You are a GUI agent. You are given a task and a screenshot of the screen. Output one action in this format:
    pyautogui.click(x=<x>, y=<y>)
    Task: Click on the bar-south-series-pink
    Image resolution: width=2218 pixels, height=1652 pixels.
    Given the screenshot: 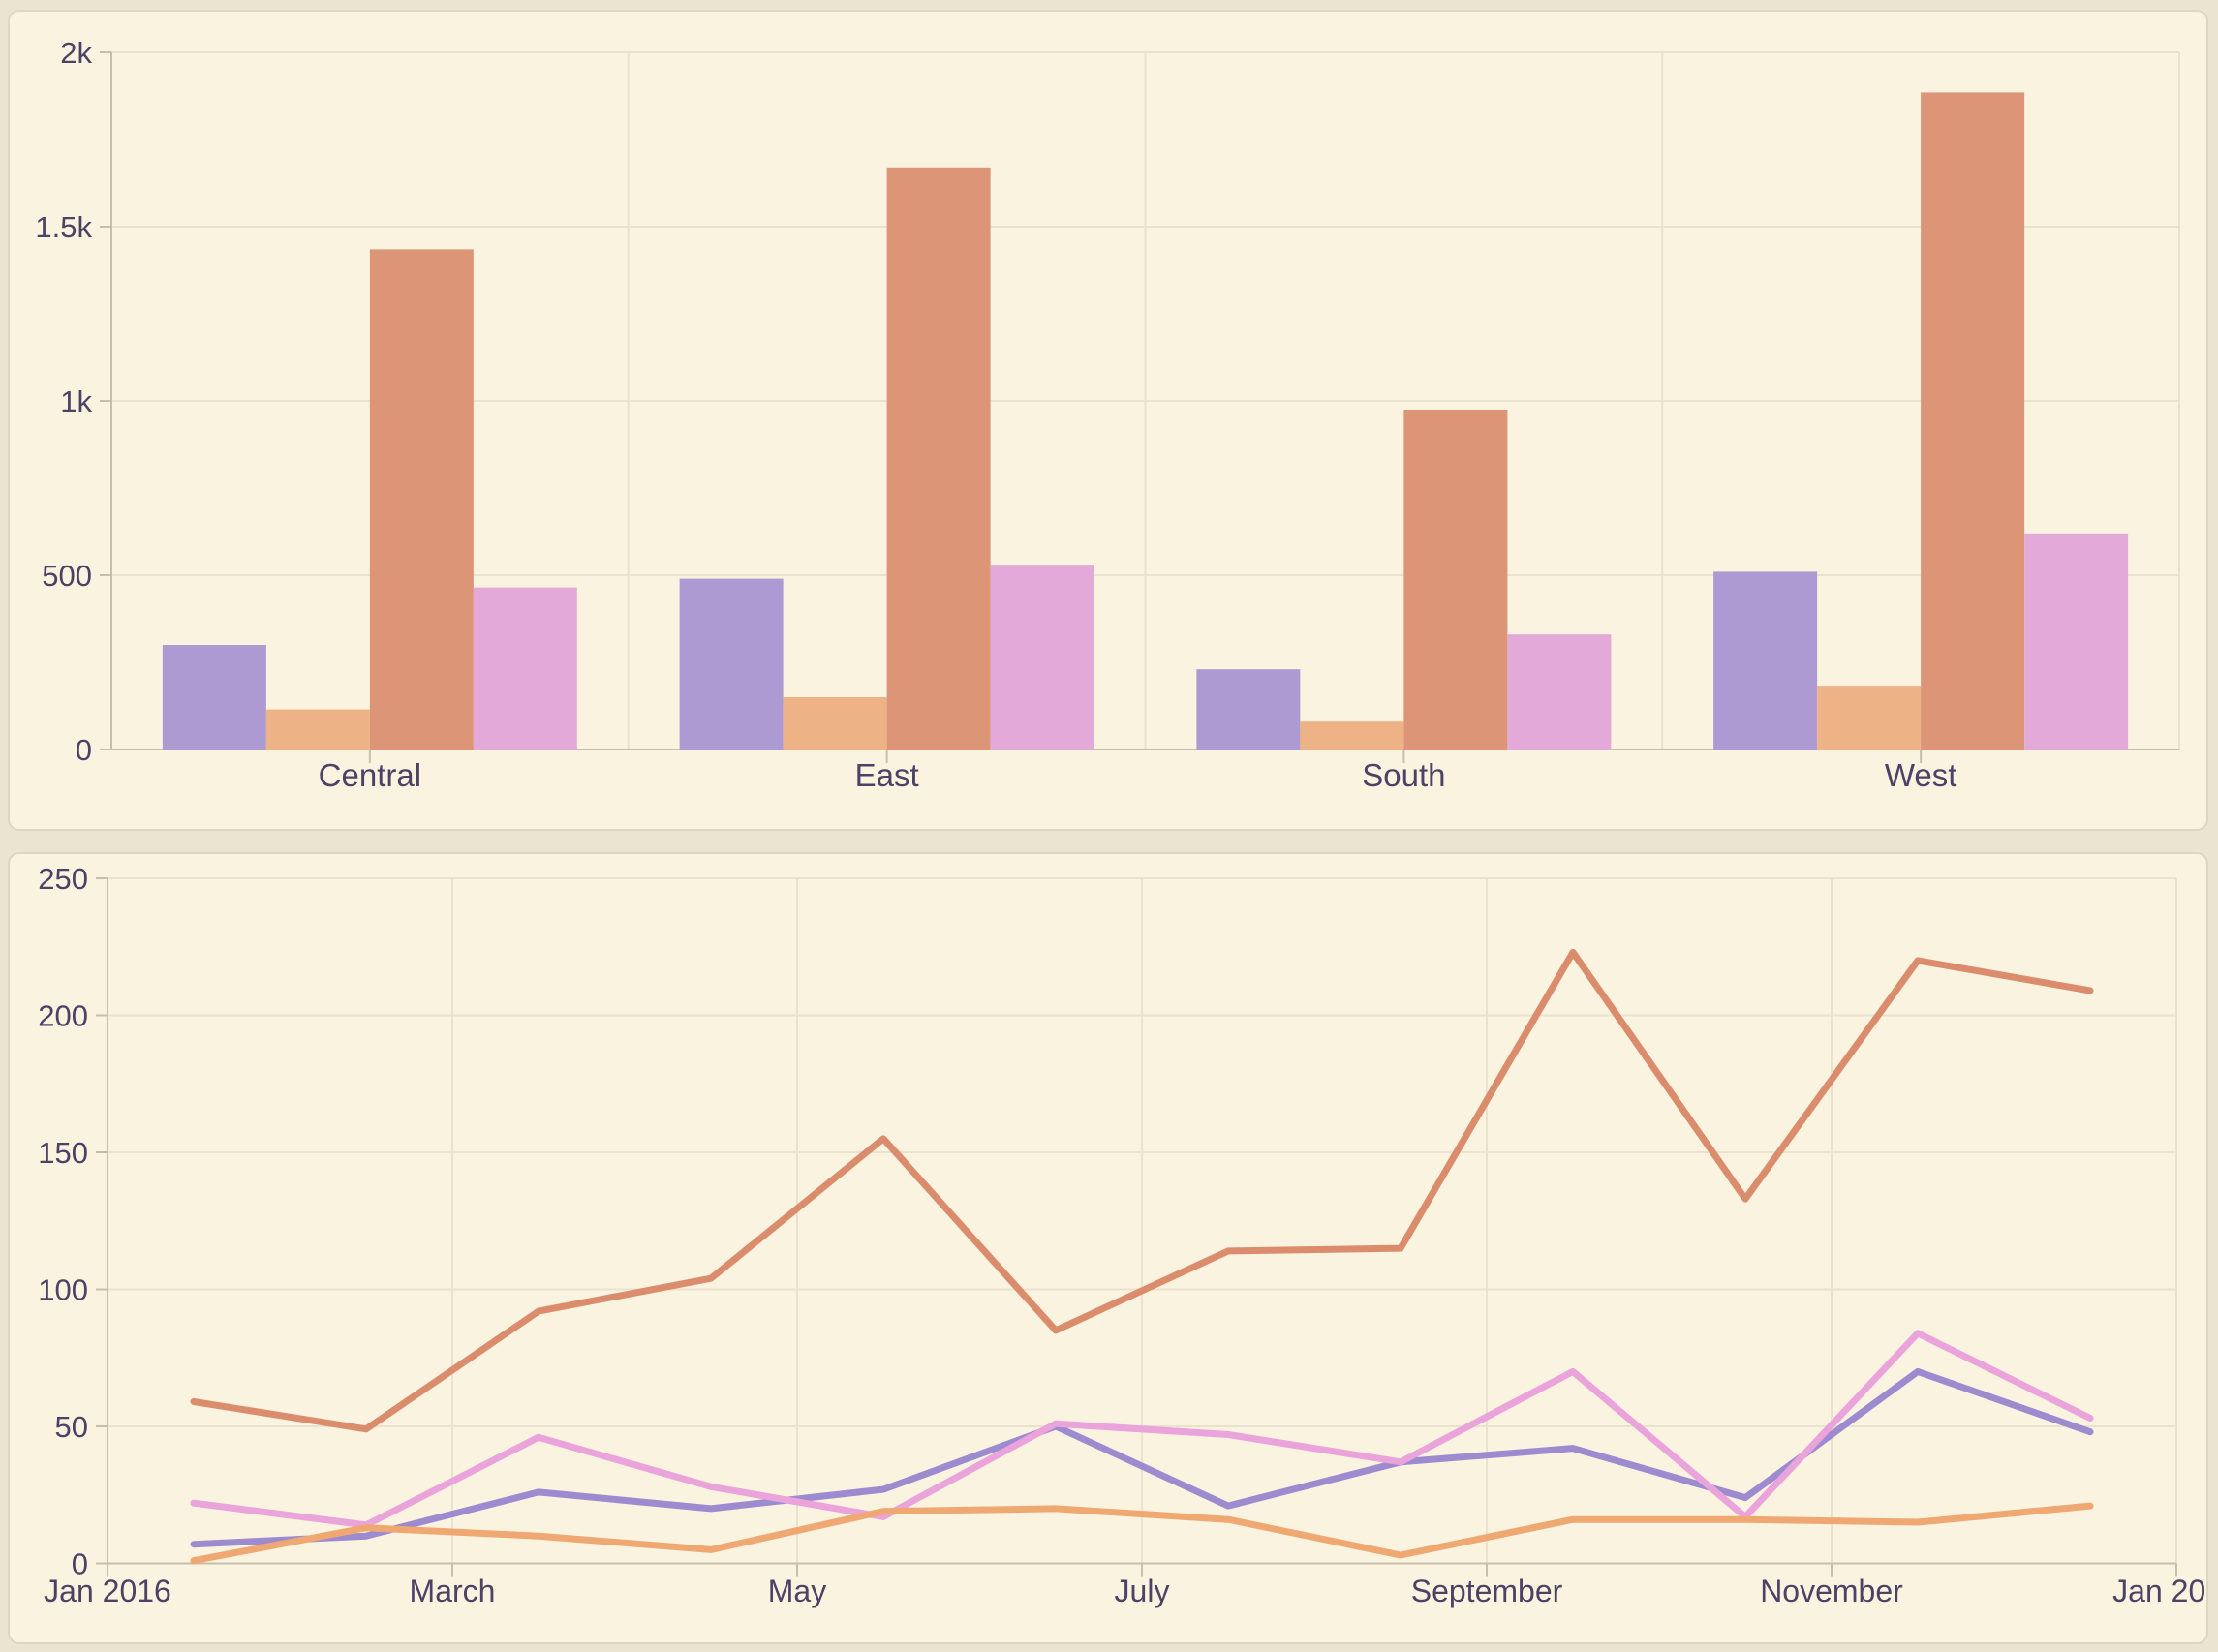 What is the action you would take?
    pyautogui.click(x=1559, y=692)
    